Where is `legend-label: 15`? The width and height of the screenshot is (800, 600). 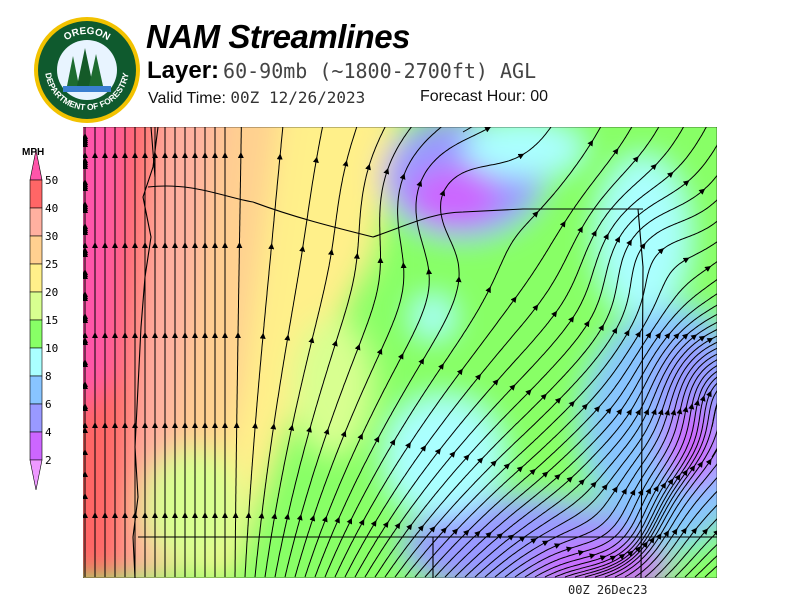
legend-label: 15 is located at coordinates (51, 320).